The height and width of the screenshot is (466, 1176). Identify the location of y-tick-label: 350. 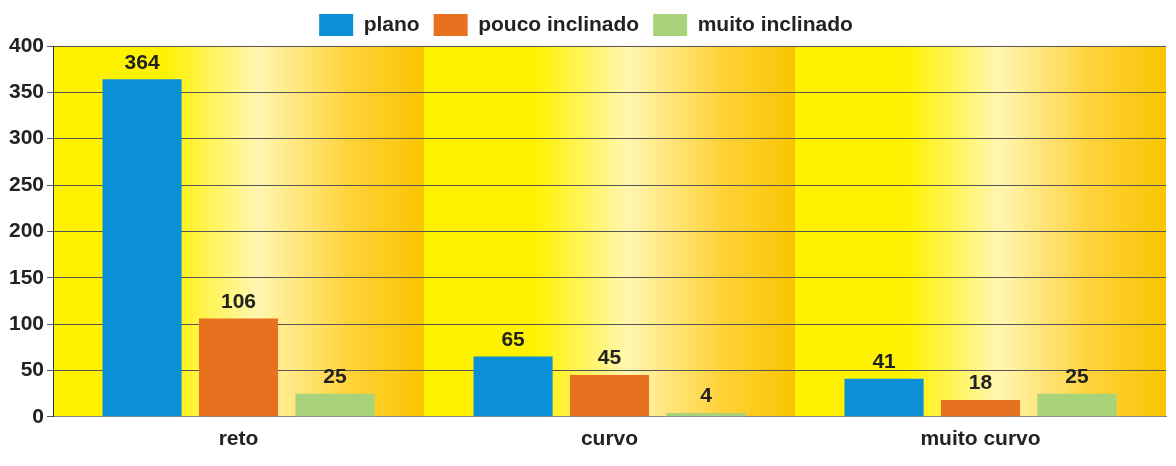
(26, 91).